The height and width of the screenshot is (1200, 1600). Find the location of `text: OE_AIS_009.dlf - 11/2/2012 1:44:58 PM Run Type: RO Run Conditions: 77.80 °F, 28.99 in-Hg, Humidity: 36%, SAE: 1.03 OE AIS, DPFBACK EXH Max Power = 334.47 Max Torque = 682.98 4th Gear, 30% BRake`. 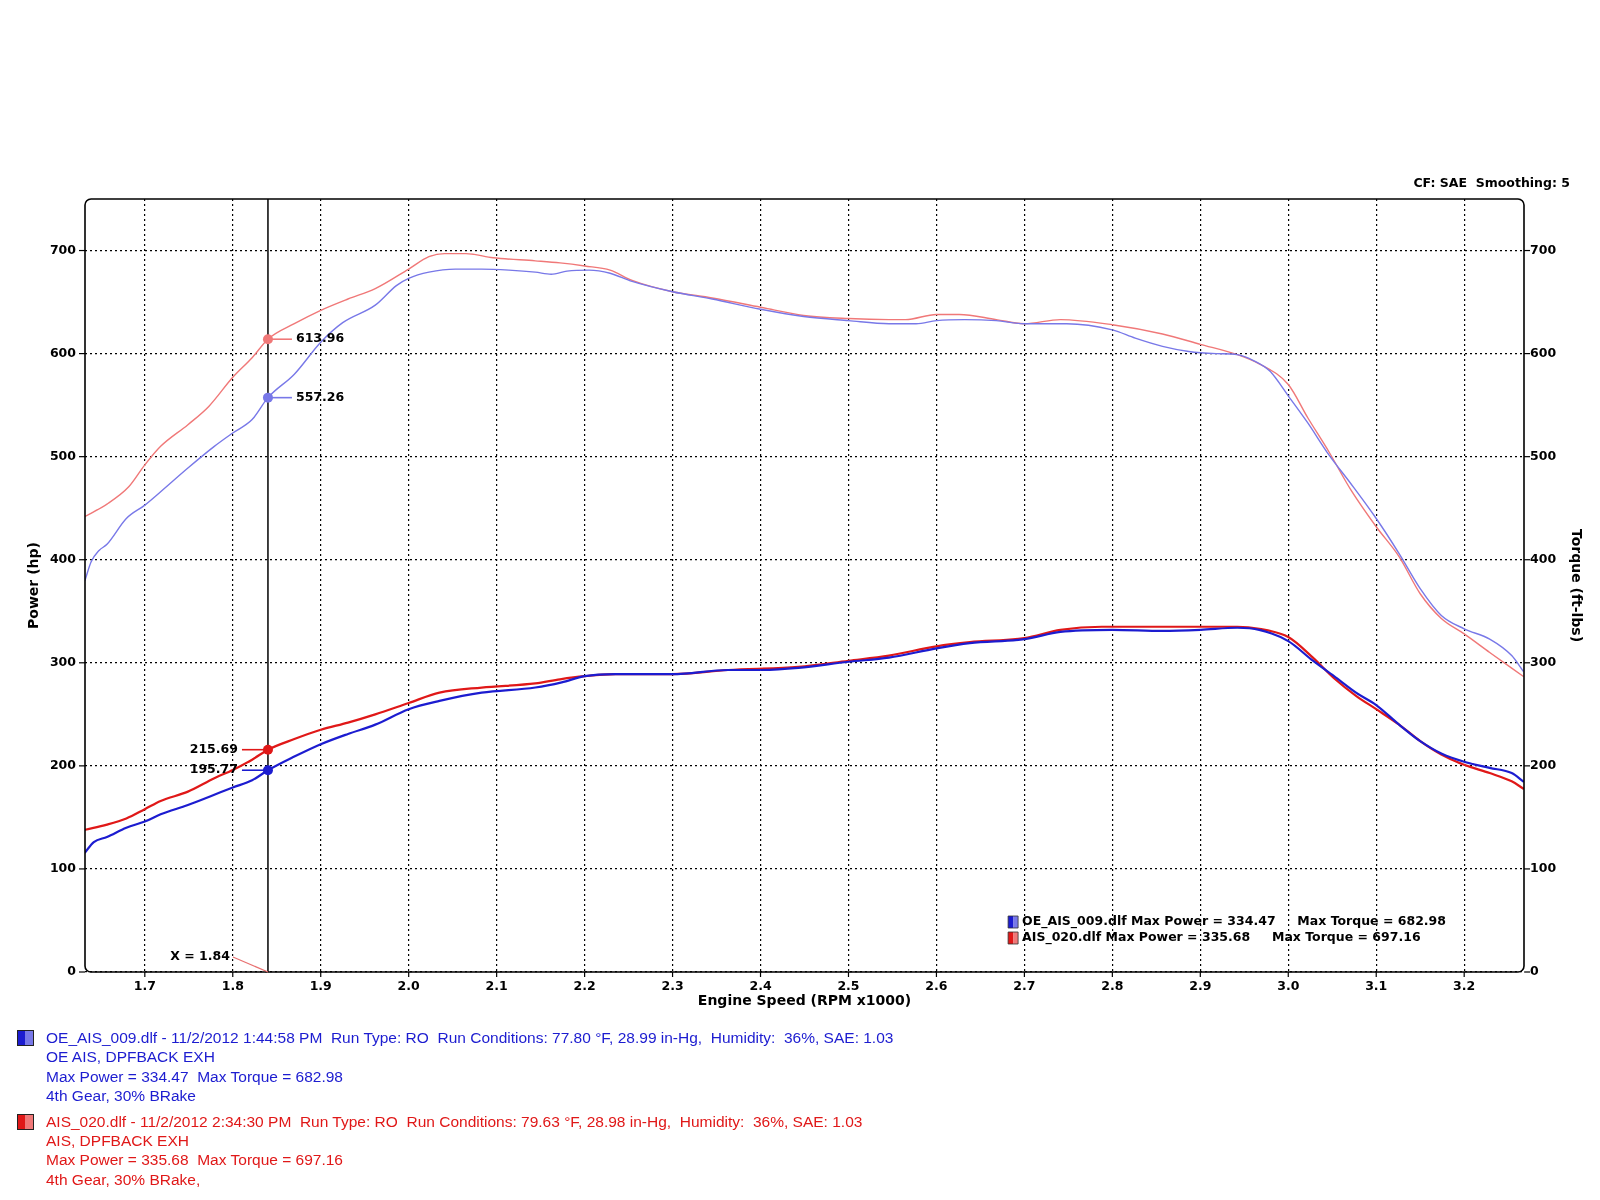

text: OE_AIS_009.dlf - 11/2/2012 1:44:58 PM Run Type: RO Run Conditions: 77.80 °F, 28.99 in-Hg, Humidity: 36%, SAE: 1.03 OE AIS, DPFBACK EXH Max Power = 334.47 Max Torque = 682.98 4th Gear, 30% BRake is located at coordinates (470, 1067).